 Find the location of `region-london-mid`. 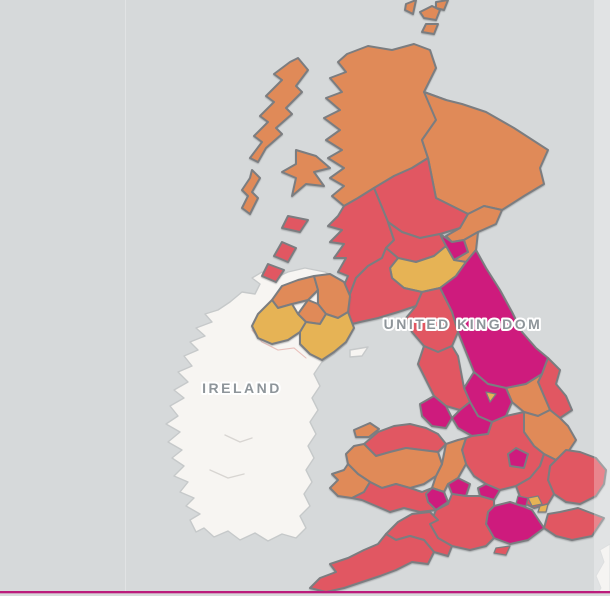

region-london-mid is located at coordinates (535, 501).